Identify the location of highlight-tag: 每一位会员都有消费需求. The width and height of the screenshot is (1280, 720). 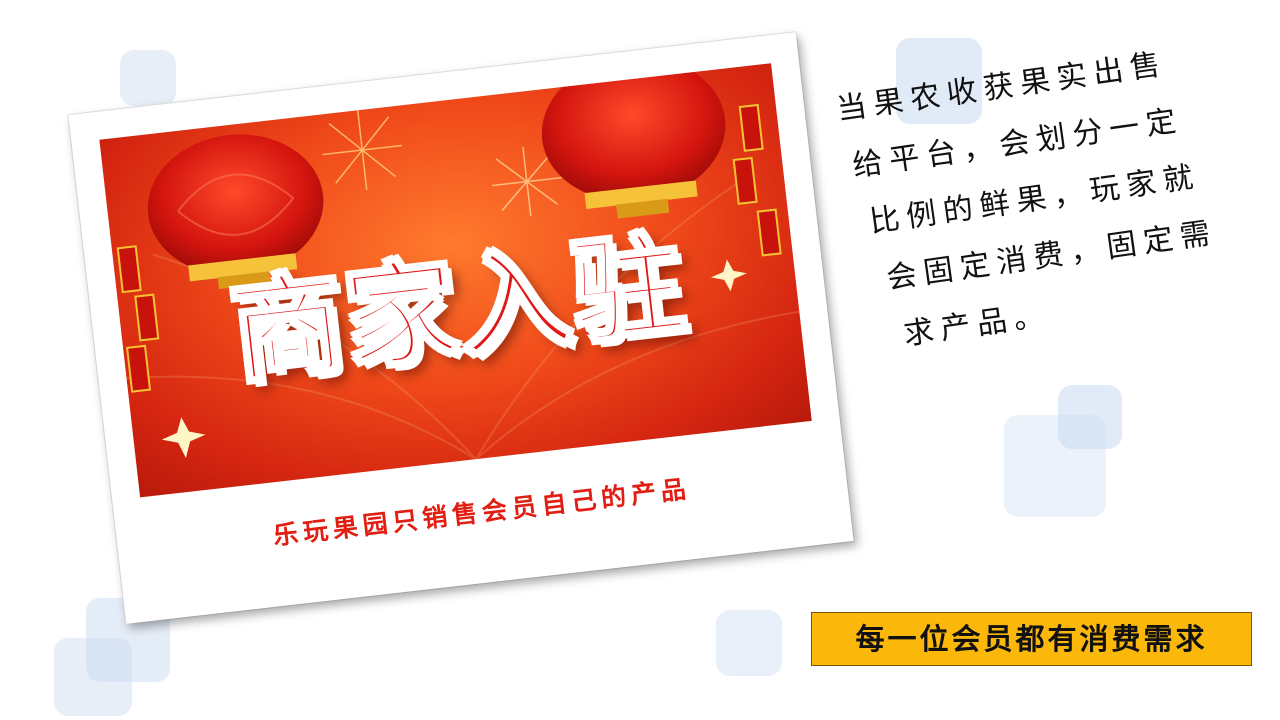
(1031, 639).